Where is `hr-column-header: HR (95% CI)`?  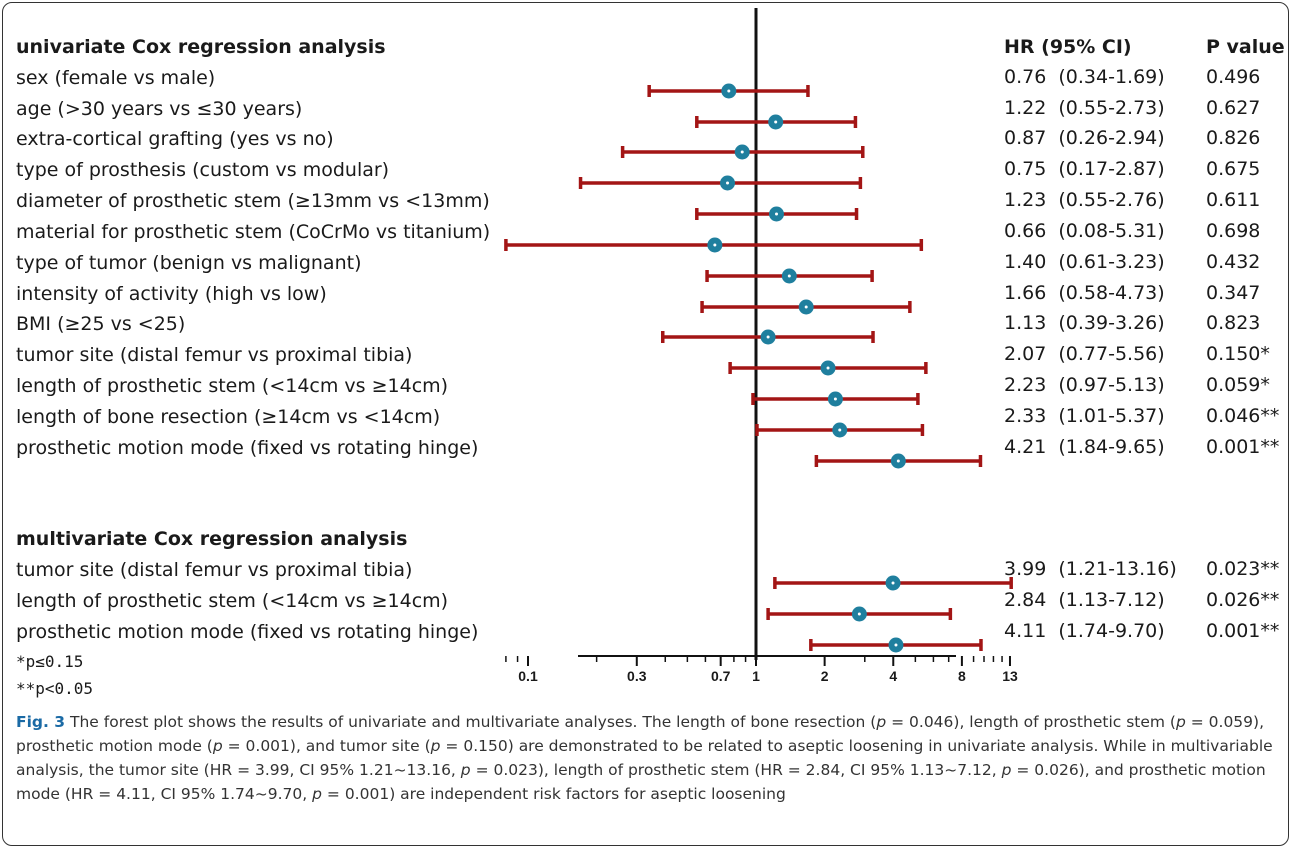
hr-column-header: HR (95% CI) is located at coordinates (1068, 47).